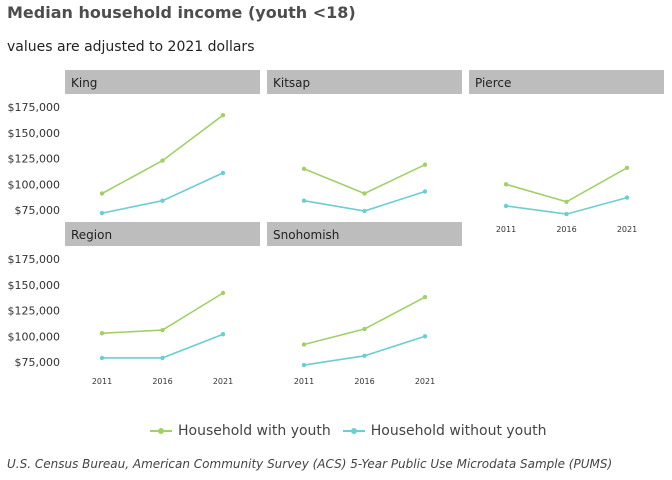 Image resolution: width=672 pixels, height=480 pixels. Describe the element at coordinates (162, 313) in the screenshot. I see `series-line-with-youth-region` at that location.